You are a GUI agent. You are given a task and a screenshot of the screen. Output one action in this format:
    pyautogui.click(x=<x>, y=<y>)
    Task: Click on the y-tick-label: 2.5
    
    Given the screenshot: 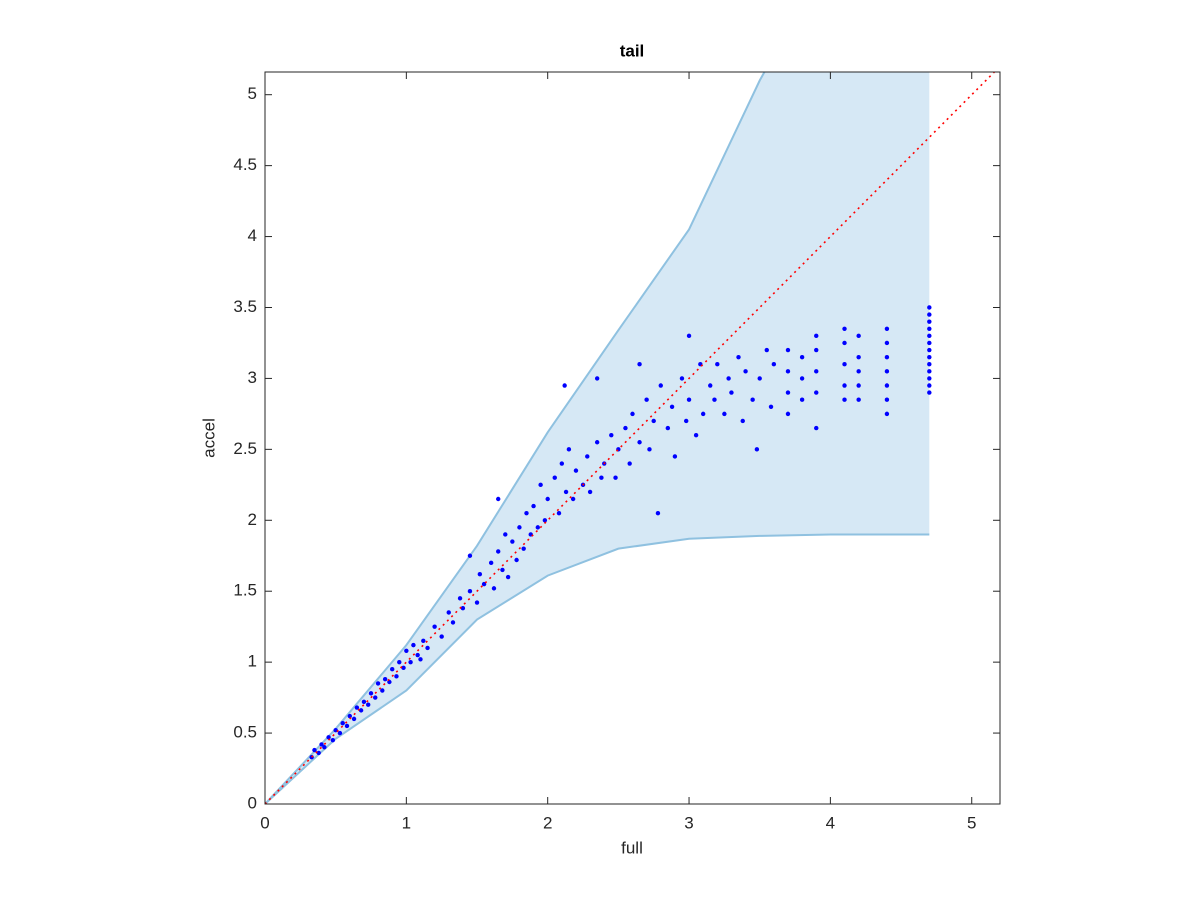 What is the action you would take?
    pyautogui.click(x=245, y=448)
    